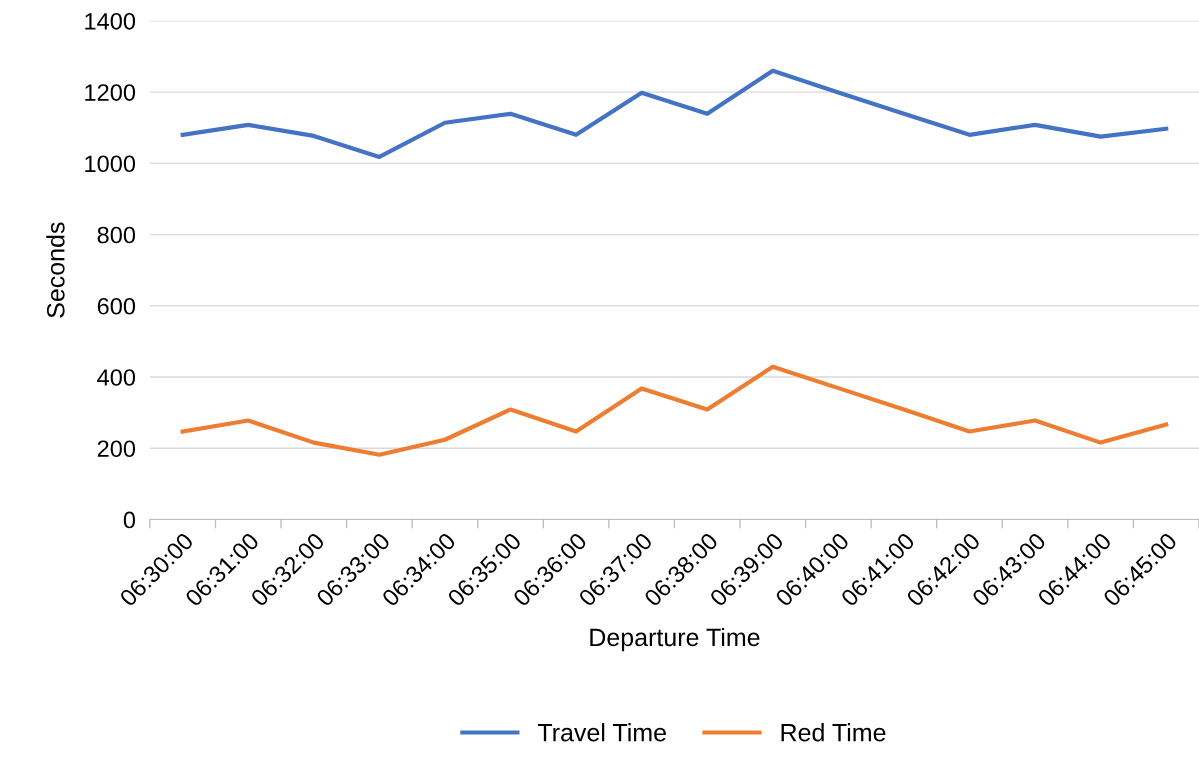 This screenshot has height=772, width=1199. I want to click on y-tick-label: 1000, so click(110, 164).